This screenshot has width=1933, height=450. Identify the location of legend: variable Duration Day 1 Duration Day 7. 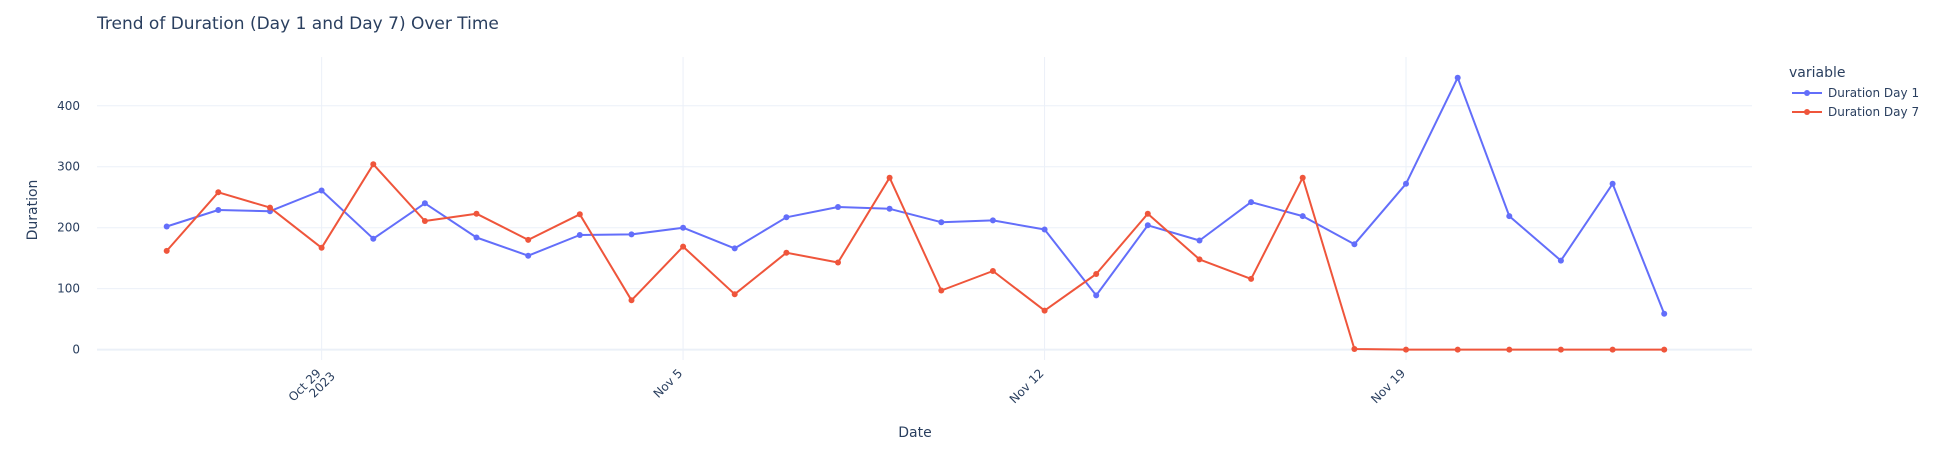
(1854, 92).